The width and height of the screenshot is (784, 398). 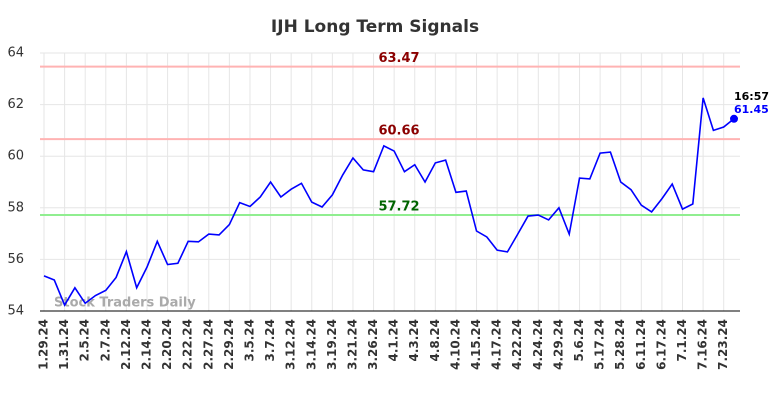 I want to click on x-tick-label: 4.15.24, so click(x=476, y=344).